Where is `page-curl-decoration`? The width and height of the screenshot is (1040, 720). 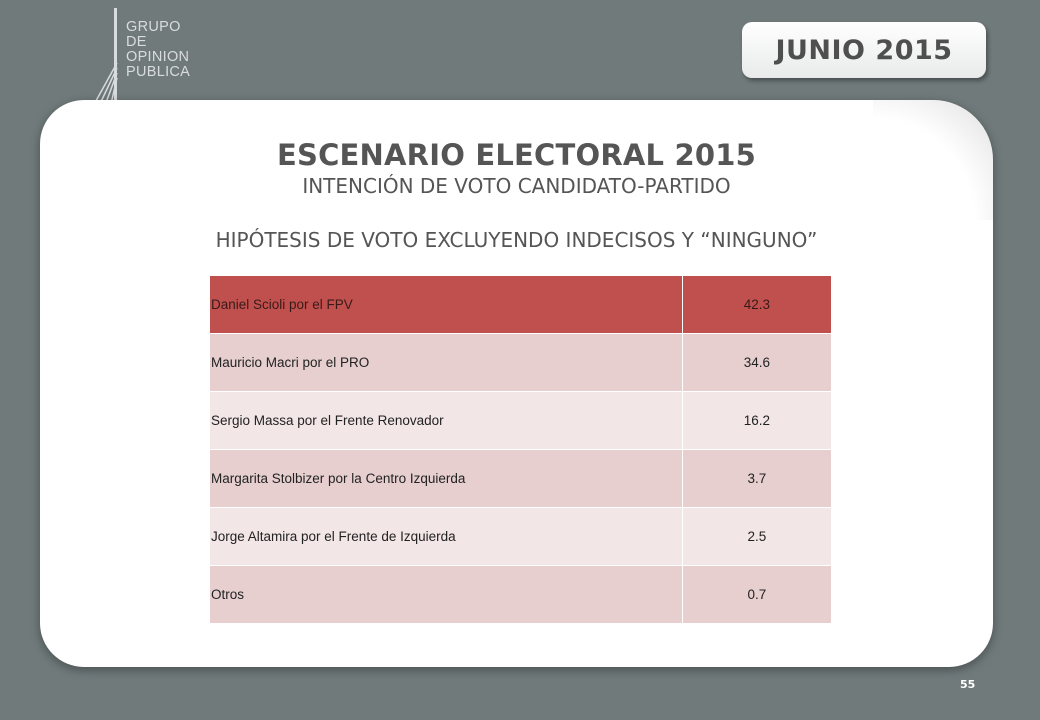
page-curl-decoration is located at coordinates (933, 160).